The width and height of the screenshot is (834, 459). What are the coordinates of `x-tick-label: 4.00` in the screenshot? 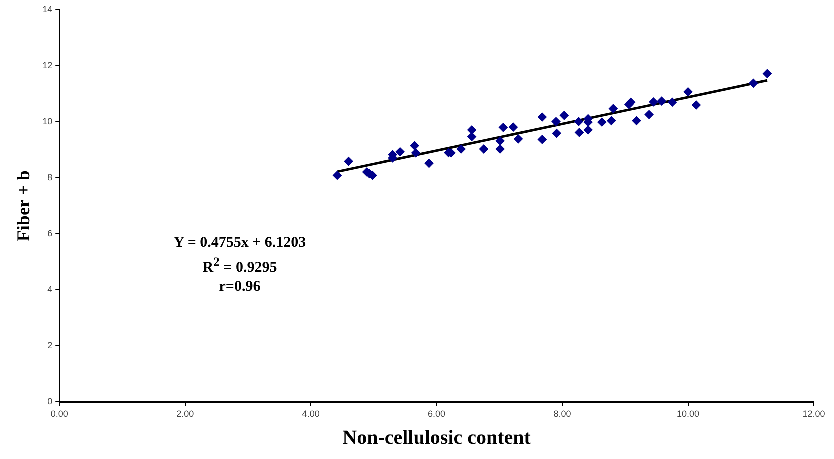 It's located at (311, 414).